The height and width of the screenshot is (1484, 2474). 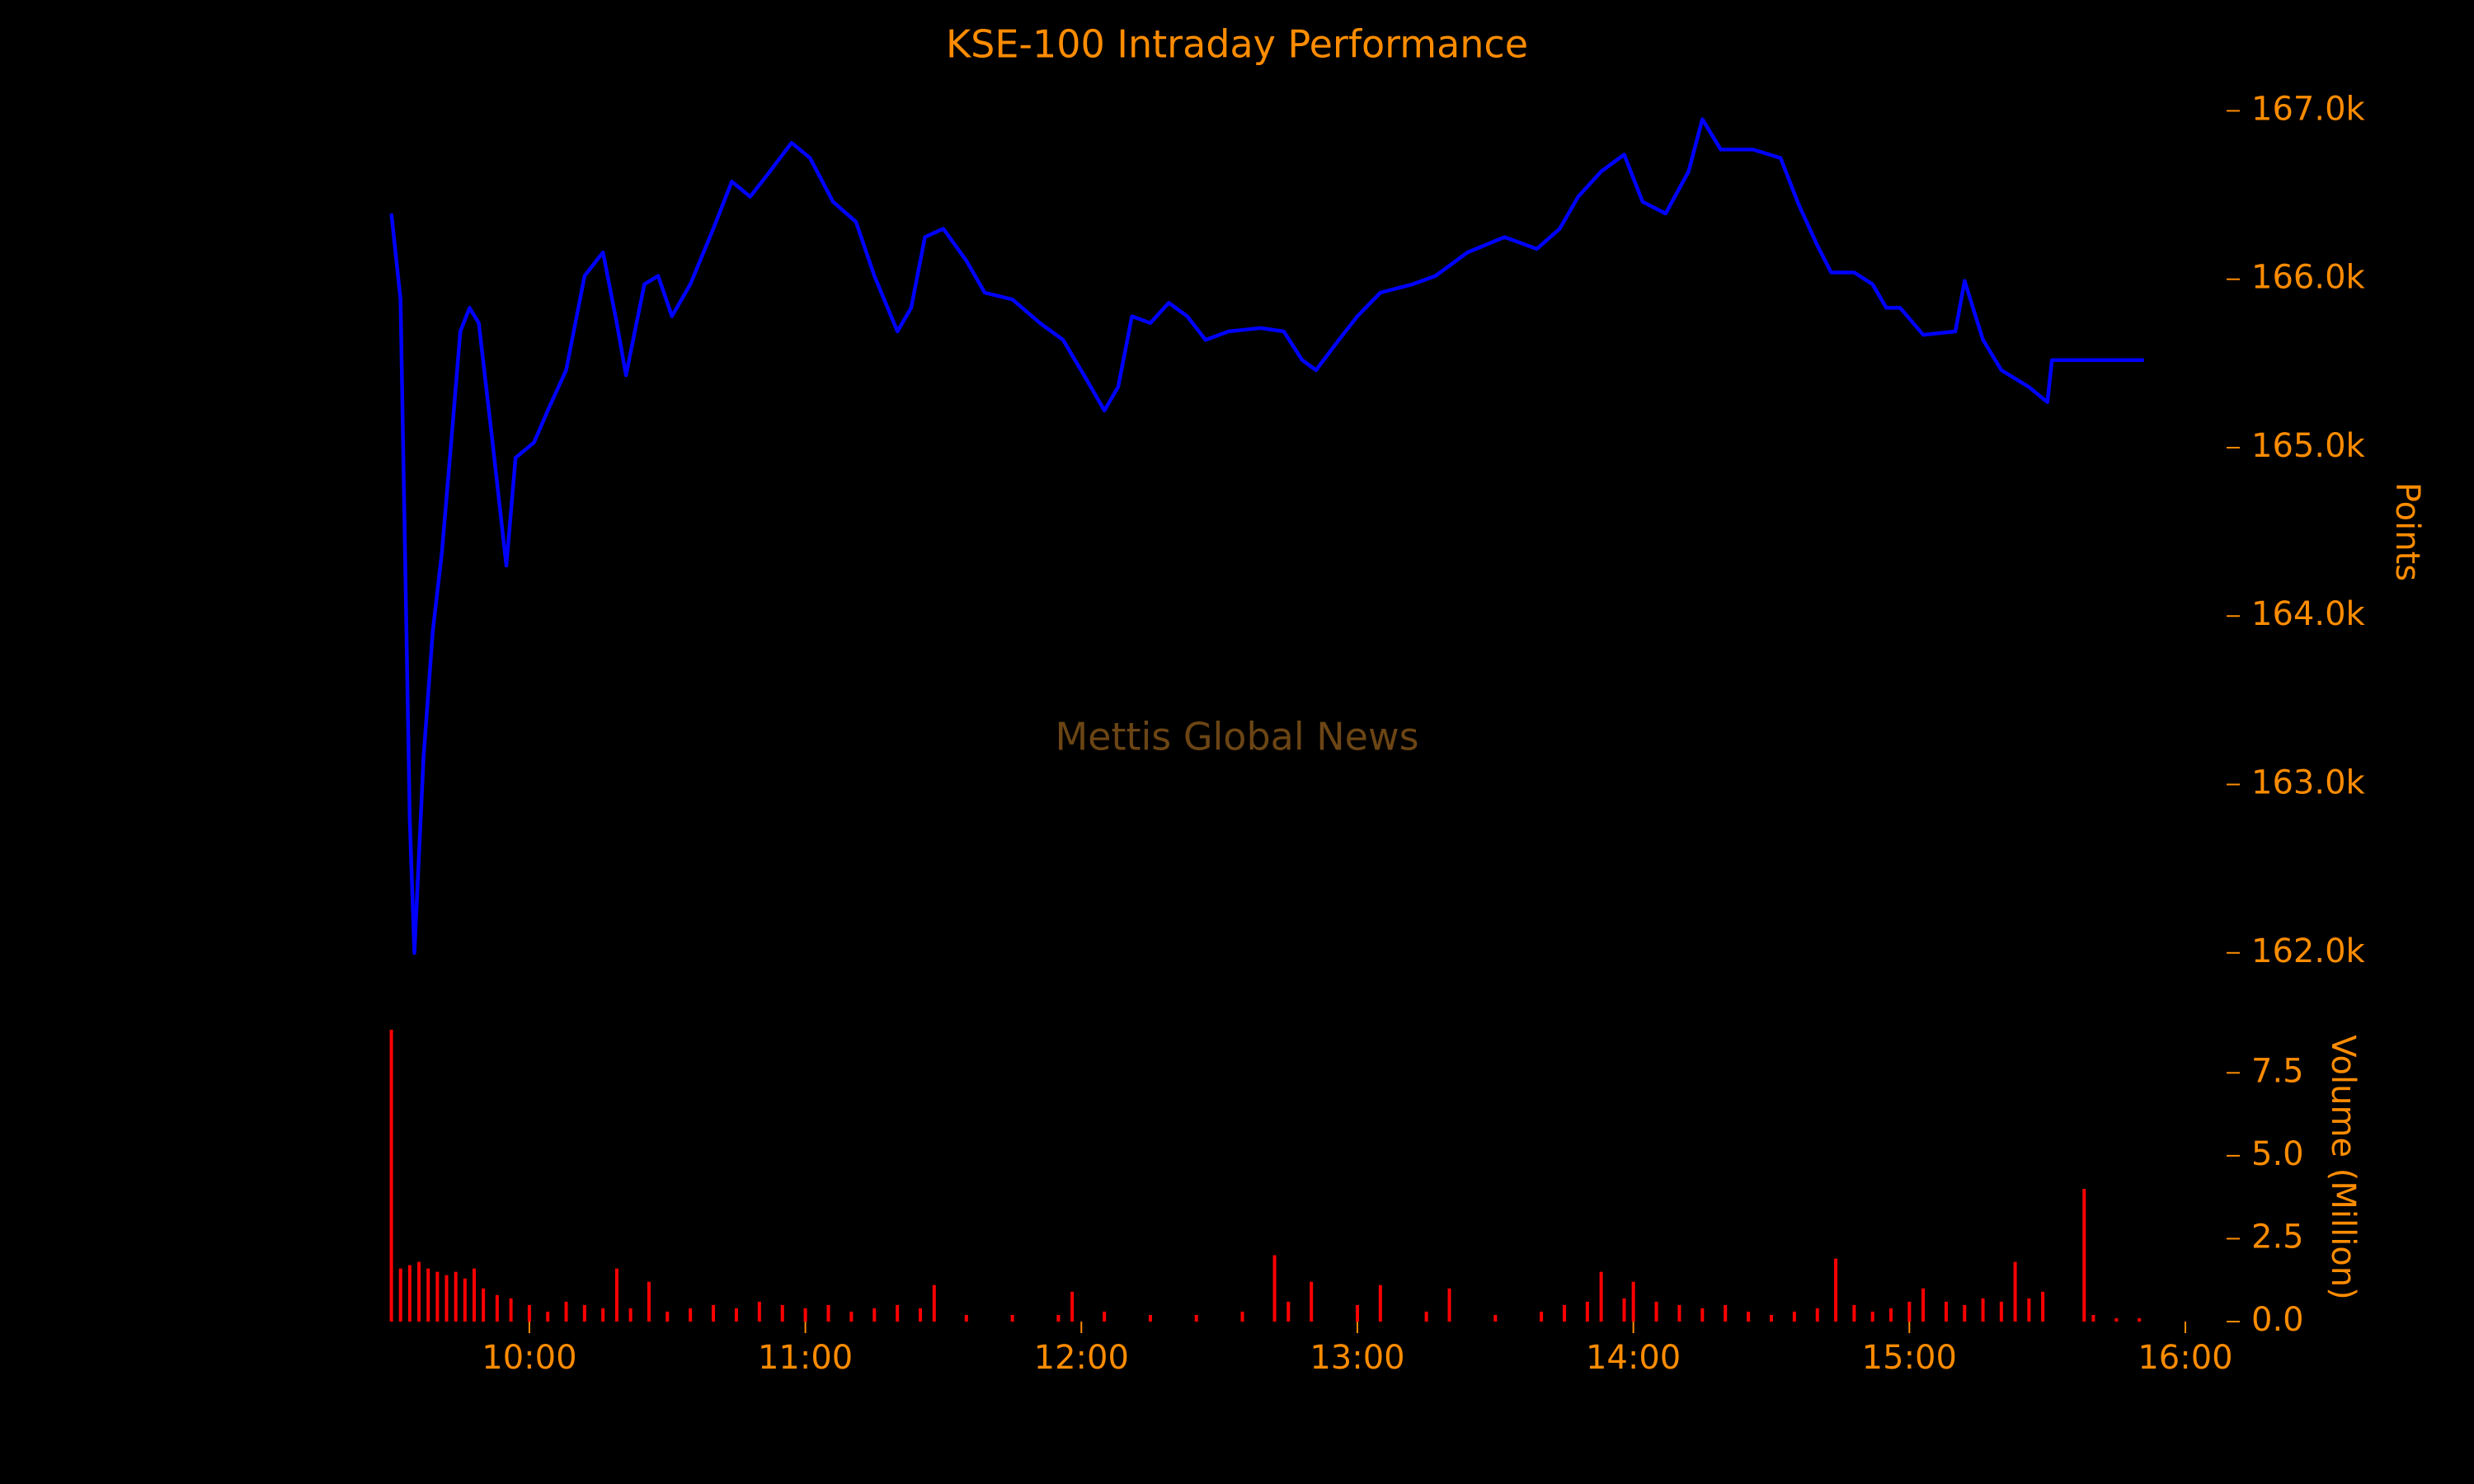 What do you see at coordinates (2407, 531) in the screenshot?
I see `y-axis-label: Points` at bounding box center [2407, 531].